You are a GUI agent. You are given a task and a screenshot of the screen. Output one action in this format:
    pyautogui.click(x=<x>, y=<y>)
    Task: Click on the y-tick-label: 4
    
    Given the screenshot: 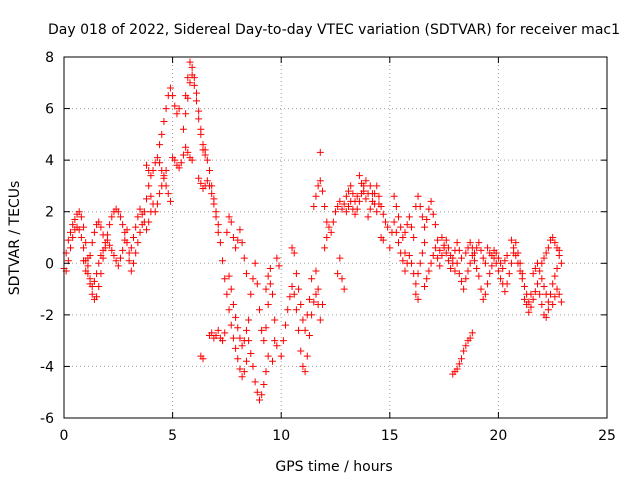 What is the action you would take?
    pyautogui.click(x=49, y=161)
    